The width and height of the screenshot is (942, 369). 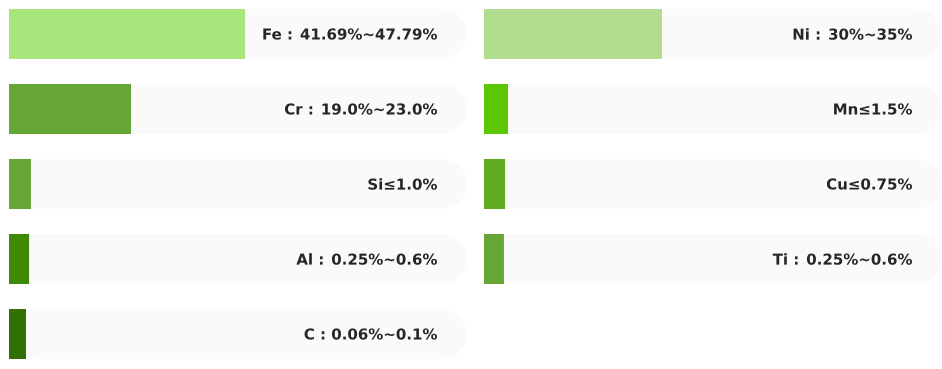 What do you see at coordinates (350, 34) in the screenshot?
I see `y-tick-label: Fe : 41.69%~47.79%` at bounding box center [350, 34].